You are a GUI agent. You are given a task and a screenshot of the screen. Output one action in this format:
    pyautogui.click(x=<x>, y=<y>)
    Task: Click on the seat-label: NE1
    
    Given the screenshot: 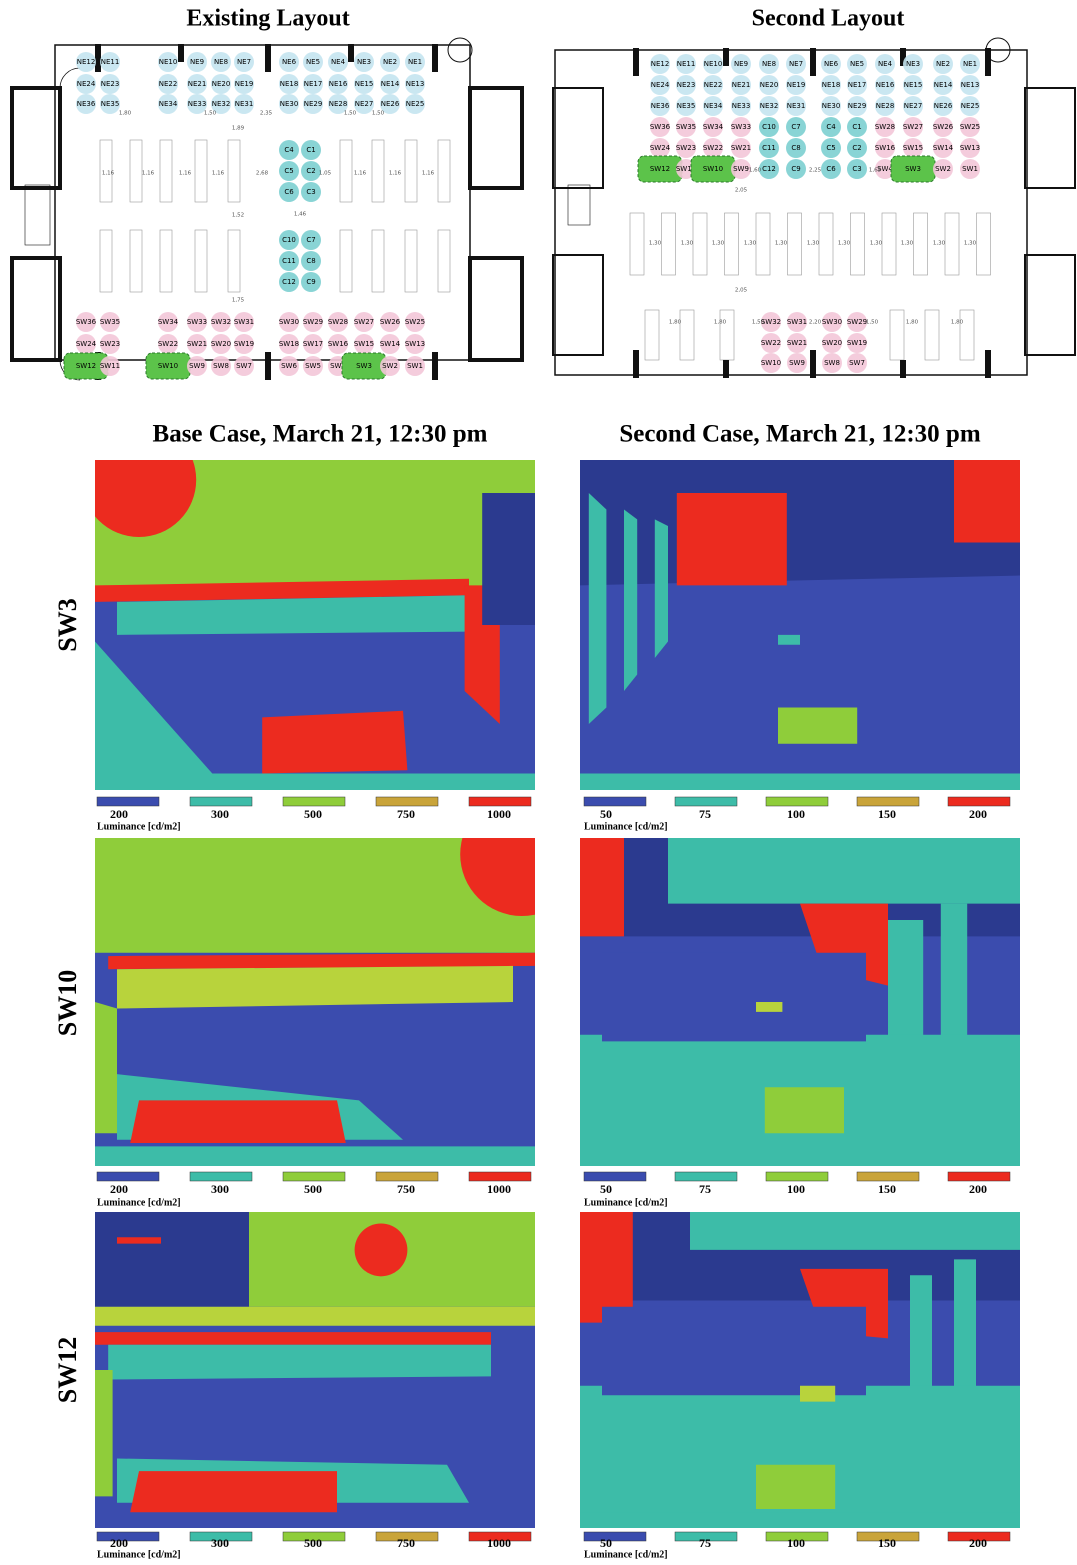 What is the action you would take?
    pyautogui.click(x=970, y=64)
    